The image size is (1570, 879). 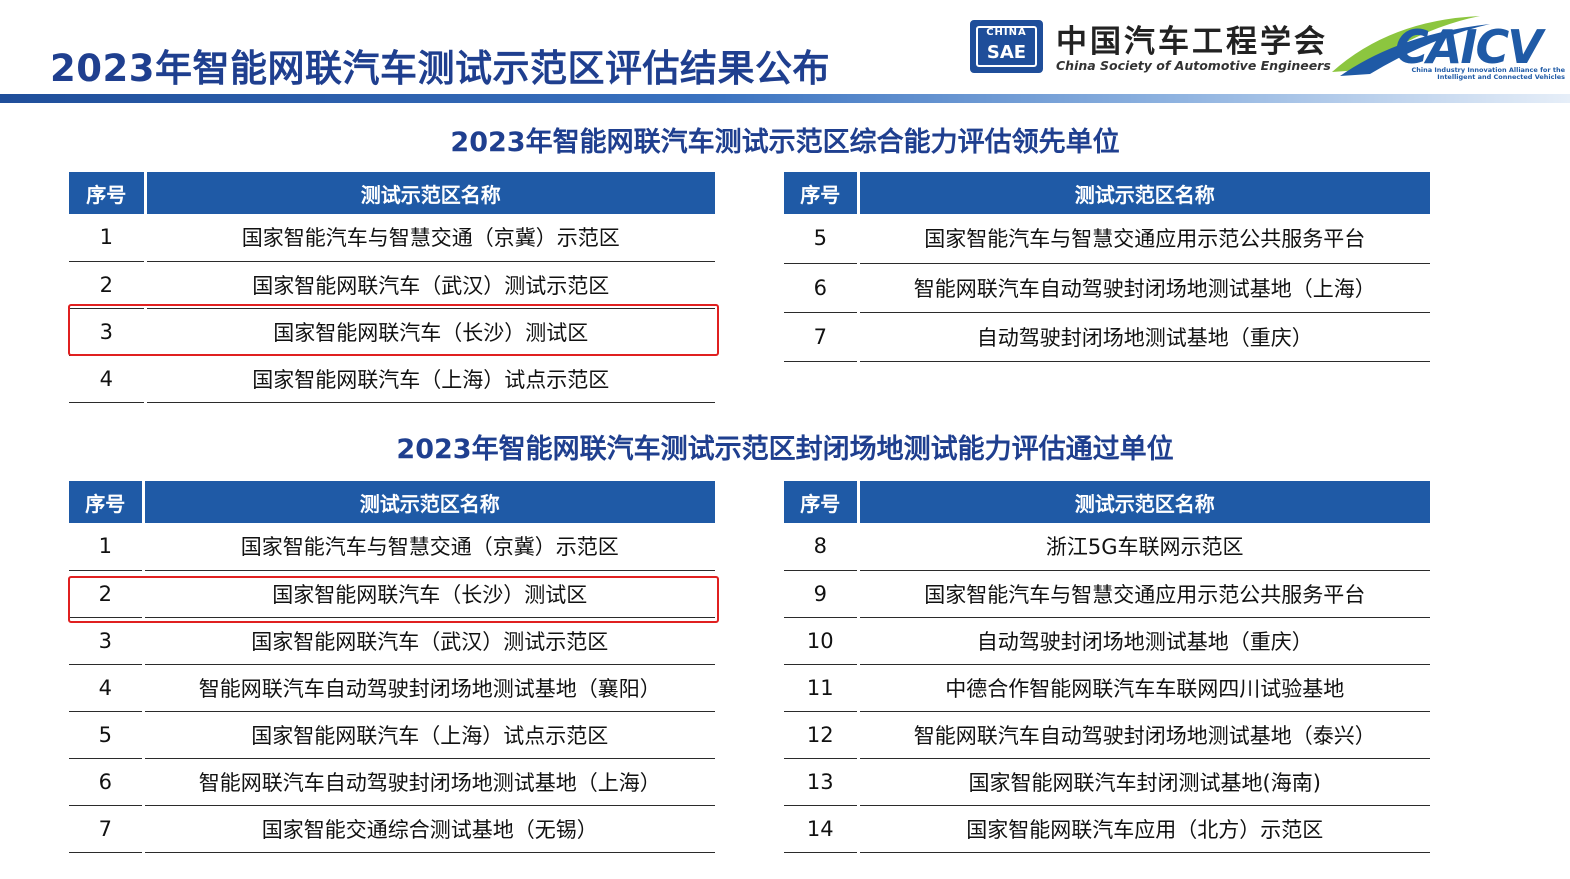 I want to click on caicv-swoosh-icon, so click(x=1411, y=46).